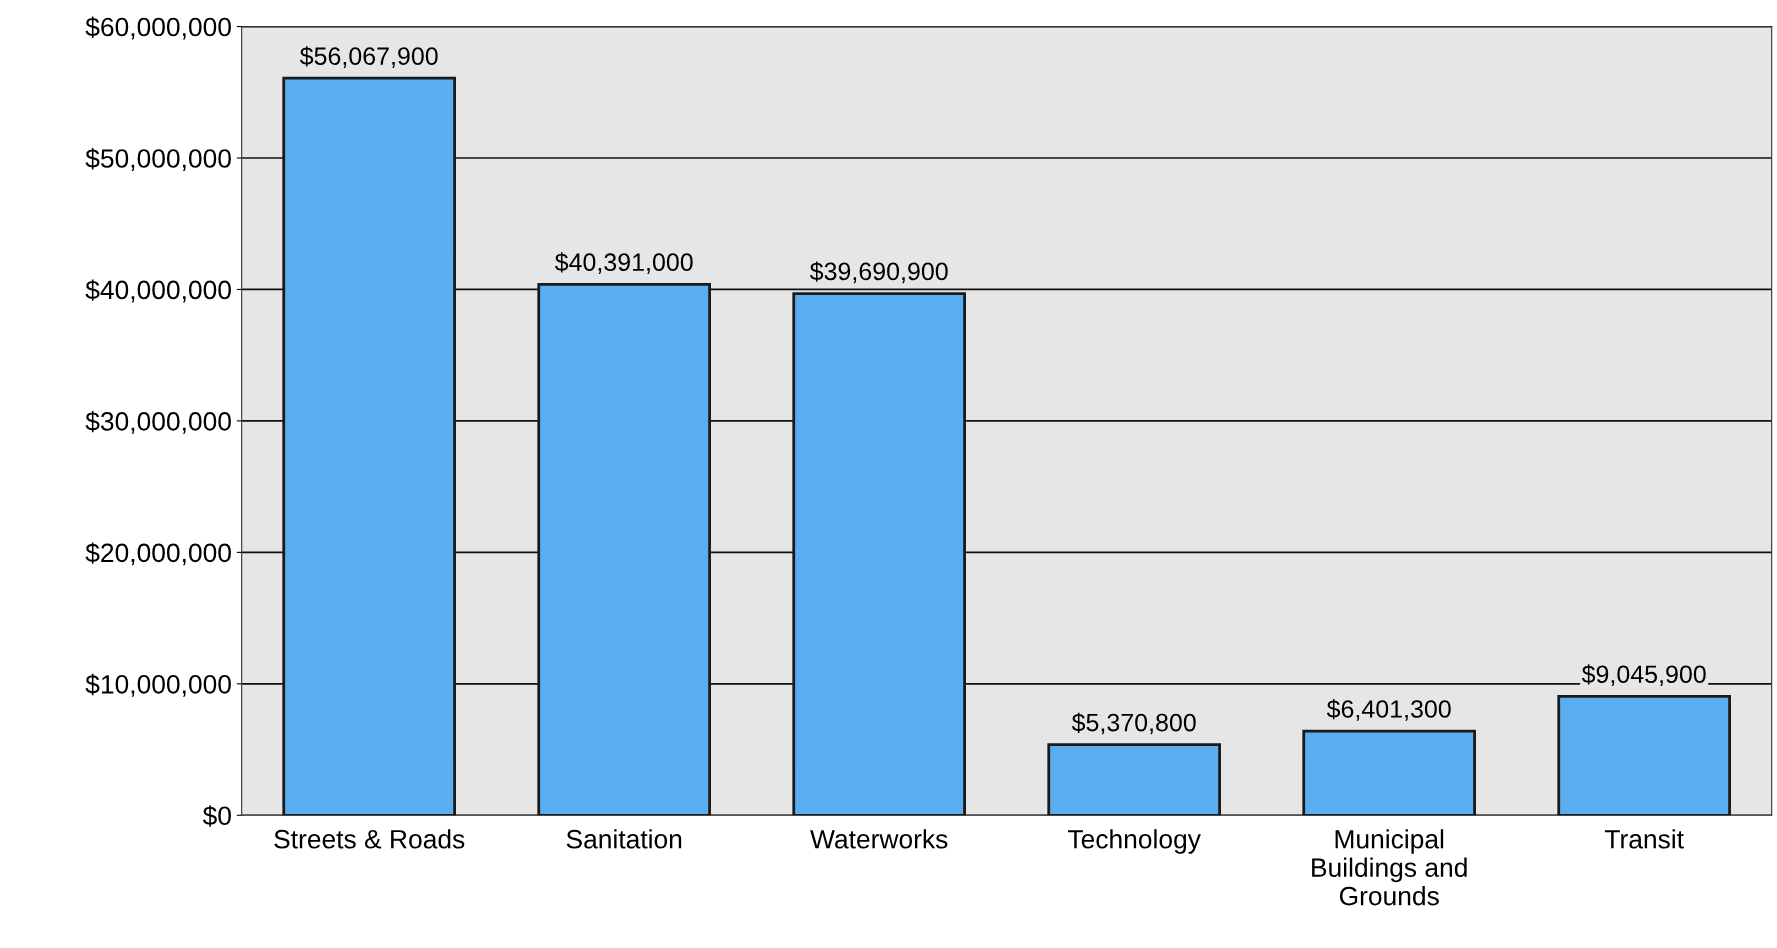 Image resolution: width=1777 pixels, height=948 pixels. Describe the element at coordinates (216, 816) in the screenshot. I see `y-tick-label: $0` at that location.